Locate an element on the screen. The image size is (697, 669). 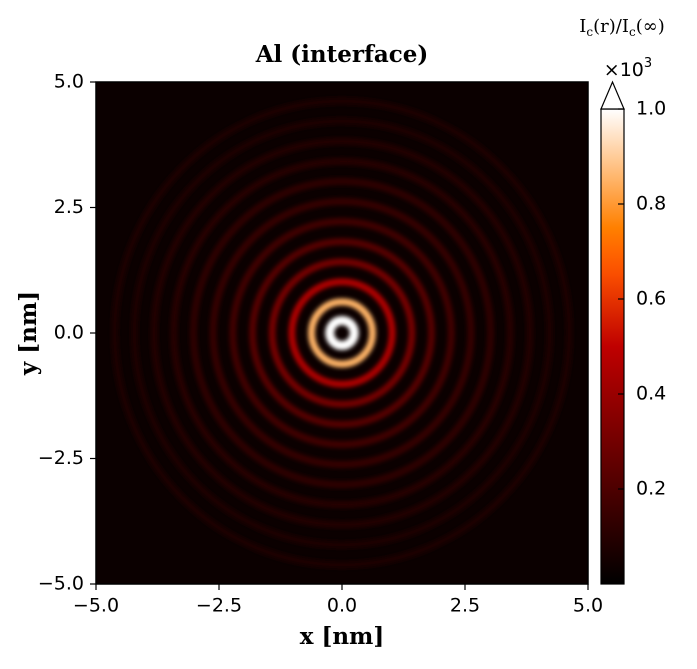
x-tick-label: 0.0 is located at coordinates (342, 606).